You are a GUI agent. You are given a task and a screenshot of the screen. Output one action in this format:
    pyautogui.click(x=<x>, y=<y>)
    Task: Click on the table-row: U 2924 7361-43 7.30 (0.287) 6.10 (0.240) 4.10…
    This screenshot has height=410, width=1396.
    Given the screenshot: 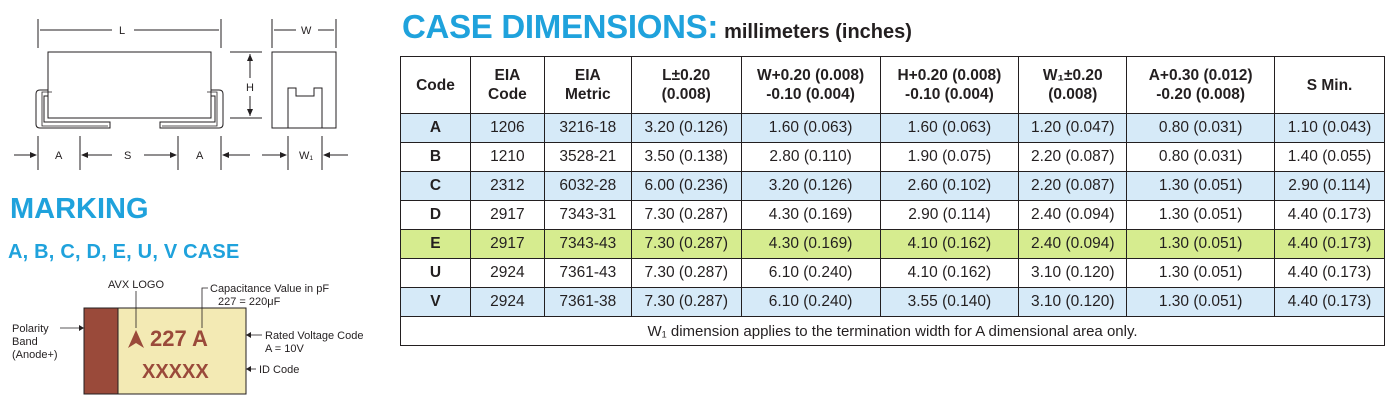 What is the action you would take?
    pyautogui.click(x=892, y=273)
    